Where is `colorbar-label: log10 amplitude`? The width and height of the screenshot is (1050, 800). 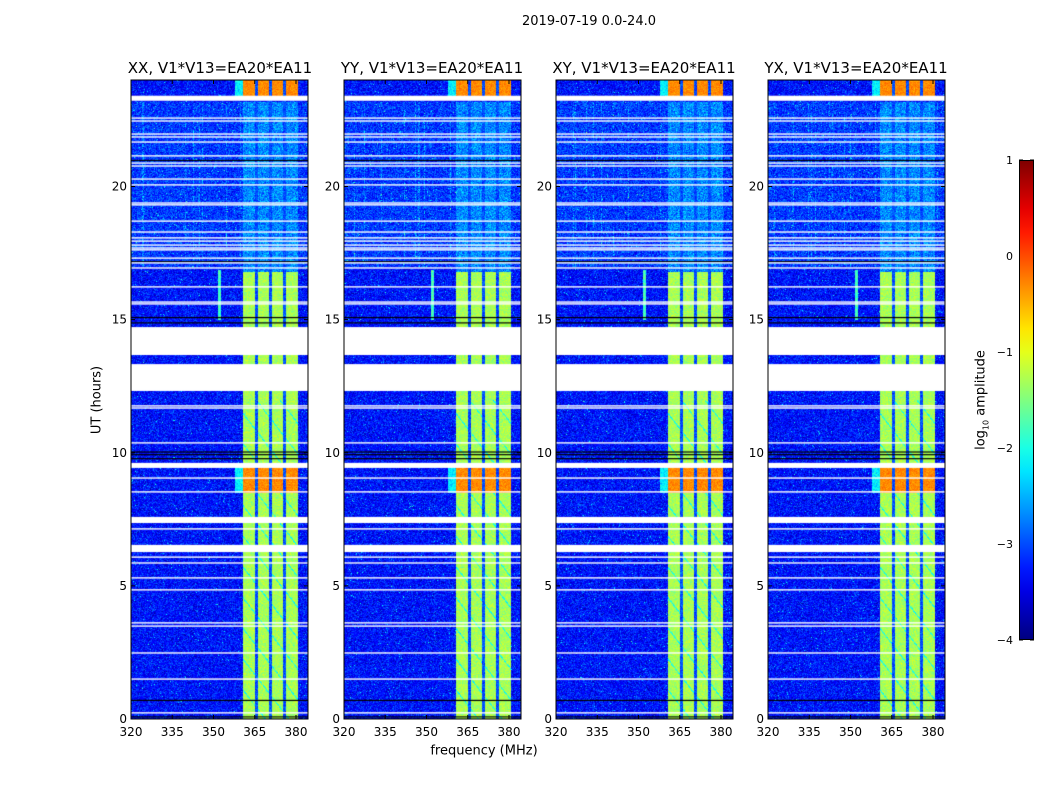 colorbar-label: log10 amplitude is located at coordinates (982, 400).